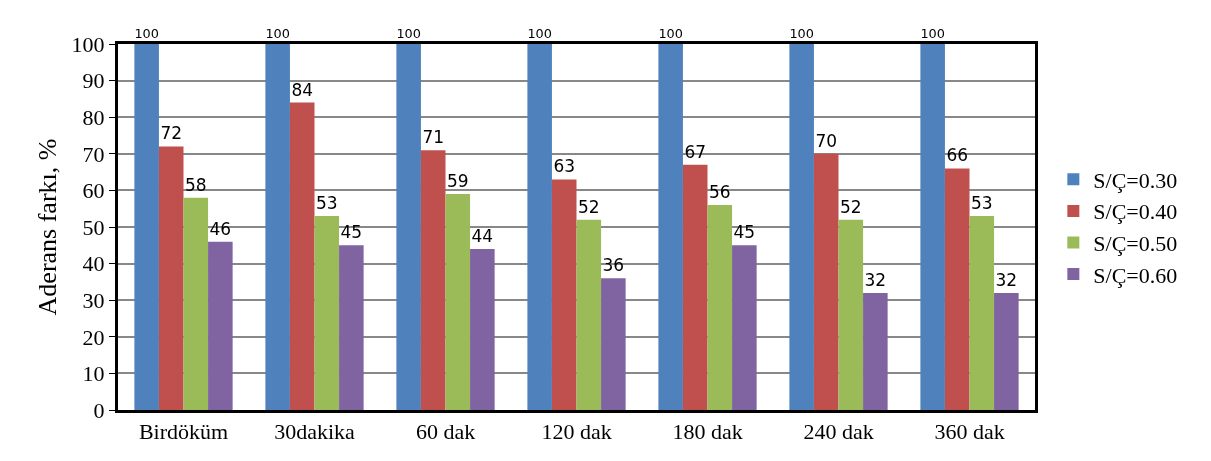  Describe the element at coordinates (93, 81) in the screenshot. I see `y-tick-label: 90` at that location.